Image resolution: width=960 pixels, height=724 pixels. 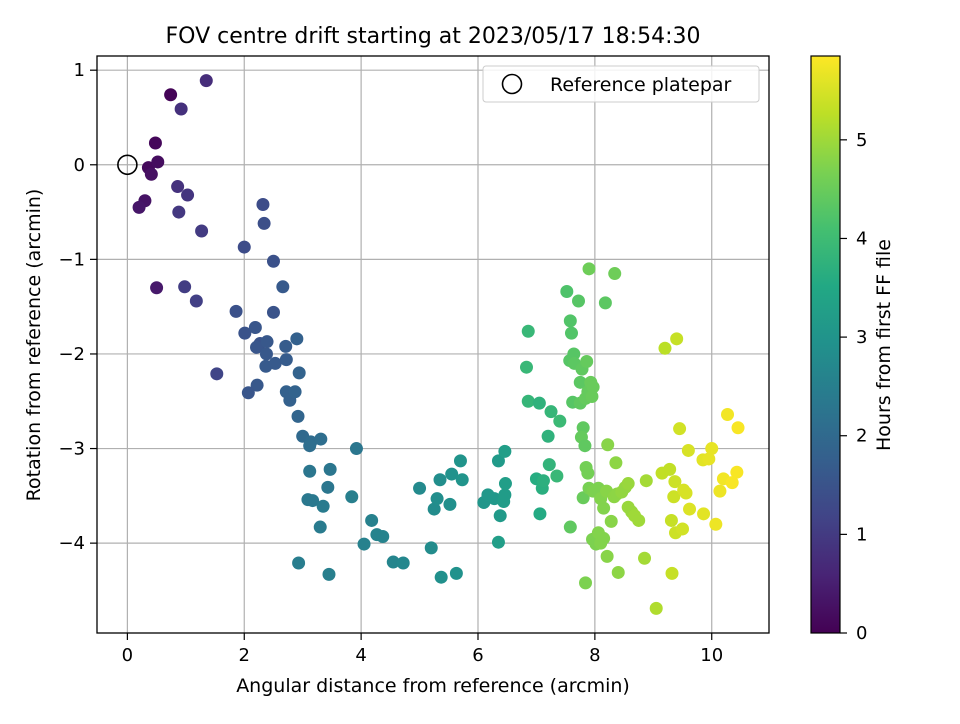 What do you see at coordinates (861, 140) in the screenshot?
I see `colorbar-tick-label: 5` at bounding box center [861, 140].